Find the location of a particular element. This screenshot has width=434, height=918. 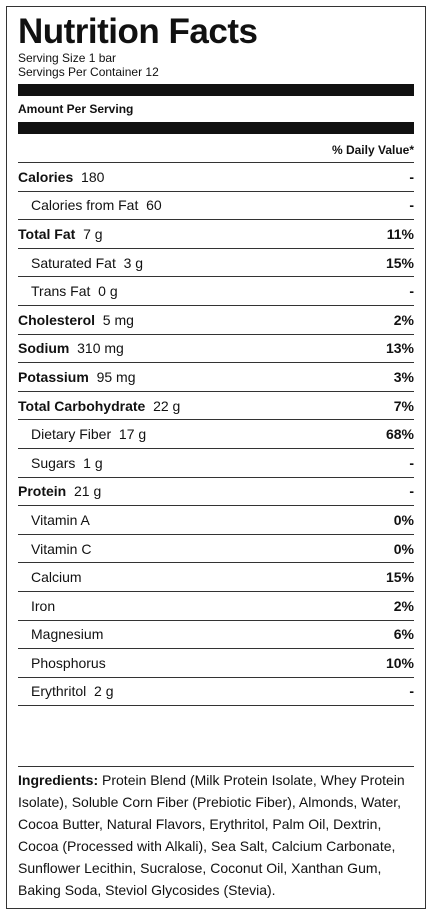

nutrient-label: Sodium 310 mg is located at coordinates (71, 348).